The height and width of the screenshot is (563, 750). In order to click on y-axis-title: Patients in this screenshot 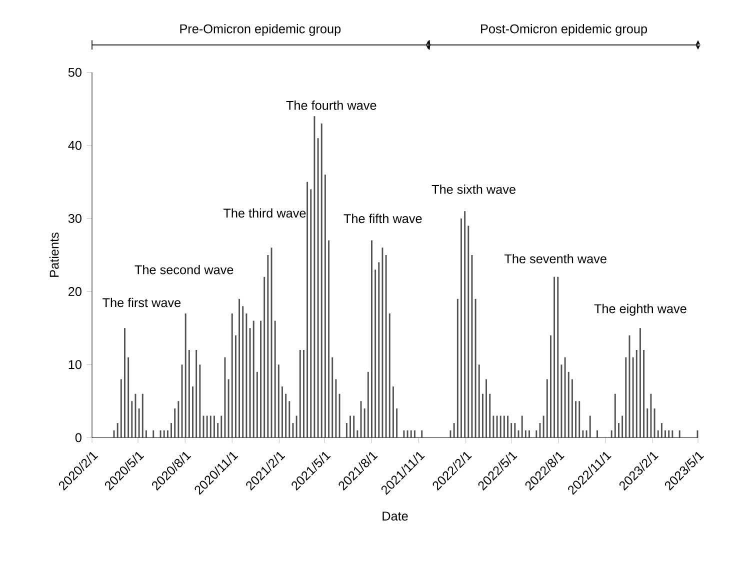, I will do `click(54, 254)`.